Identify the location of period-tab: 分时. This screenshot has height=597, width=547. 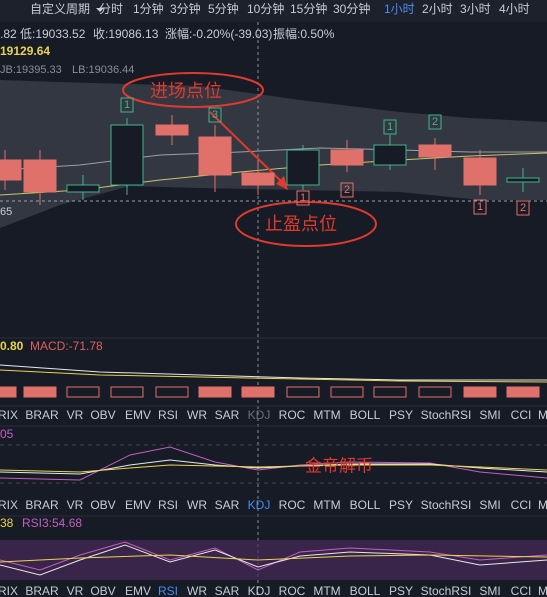
(111, 9).